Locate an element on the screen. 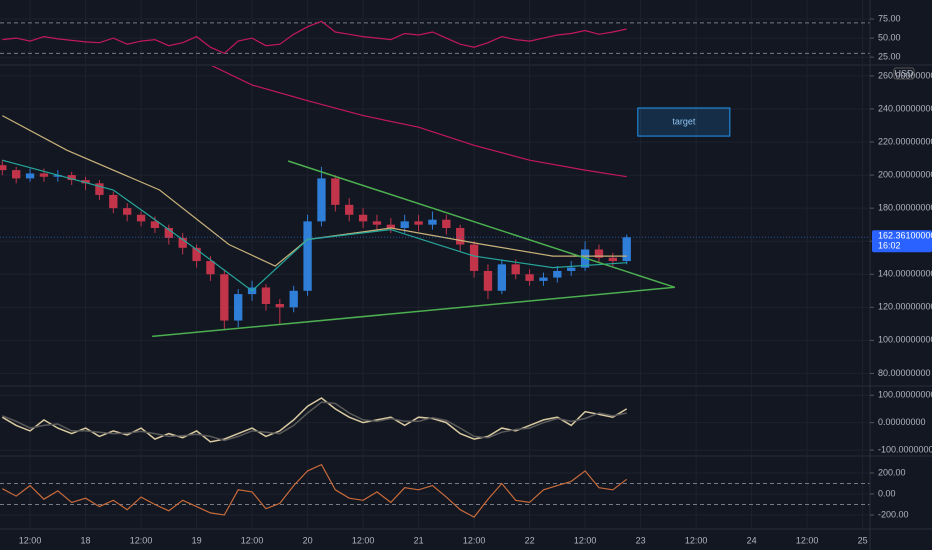  x-tick-label: 22 is located at coordinates (530, 540).